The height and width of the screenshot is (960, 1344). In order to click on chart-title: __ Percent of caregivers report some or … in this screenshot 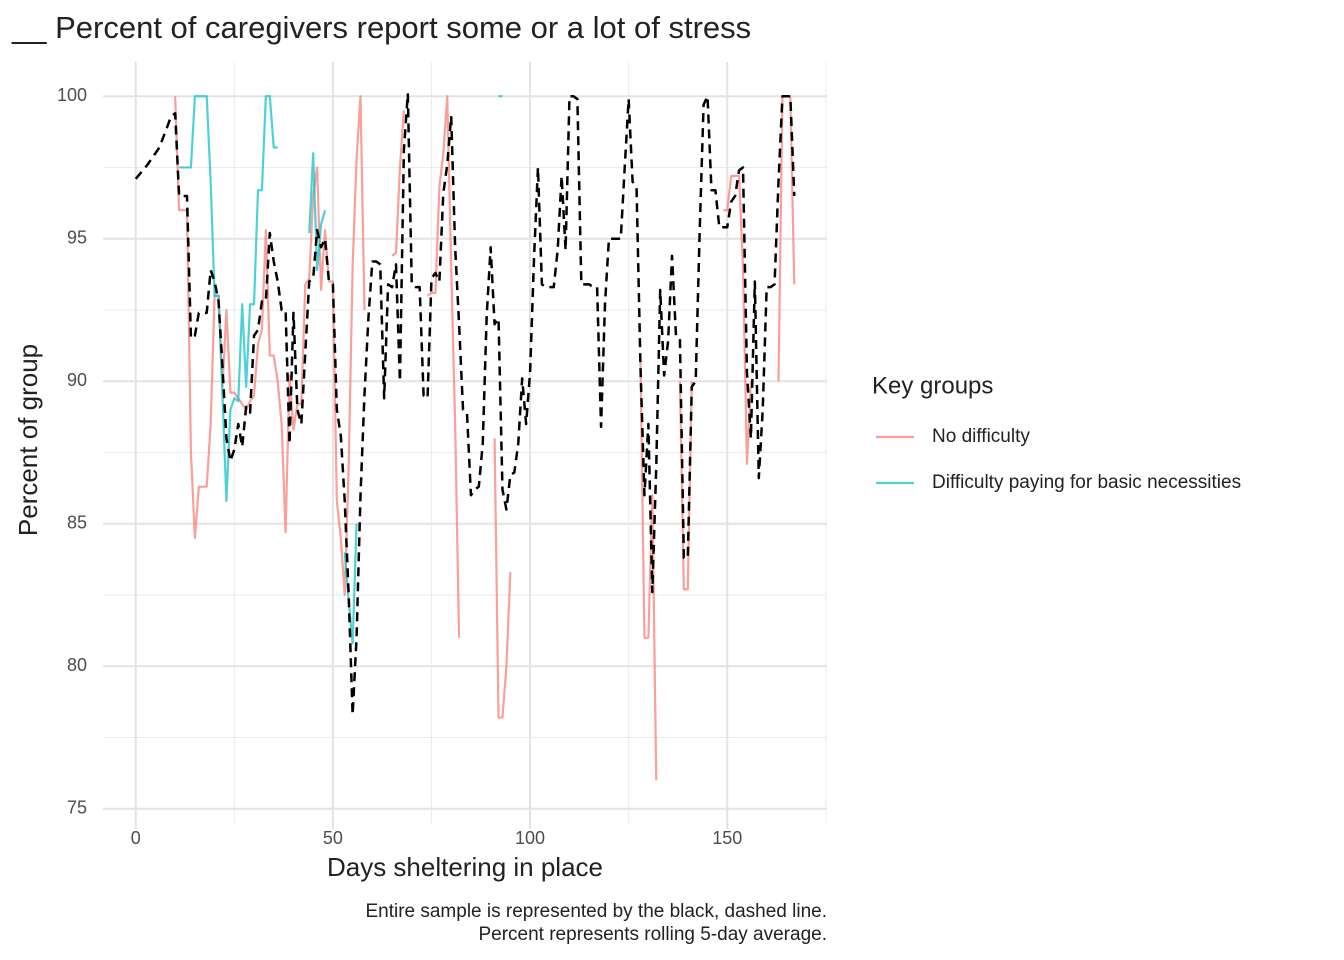, I will do `click(381, 27)`.